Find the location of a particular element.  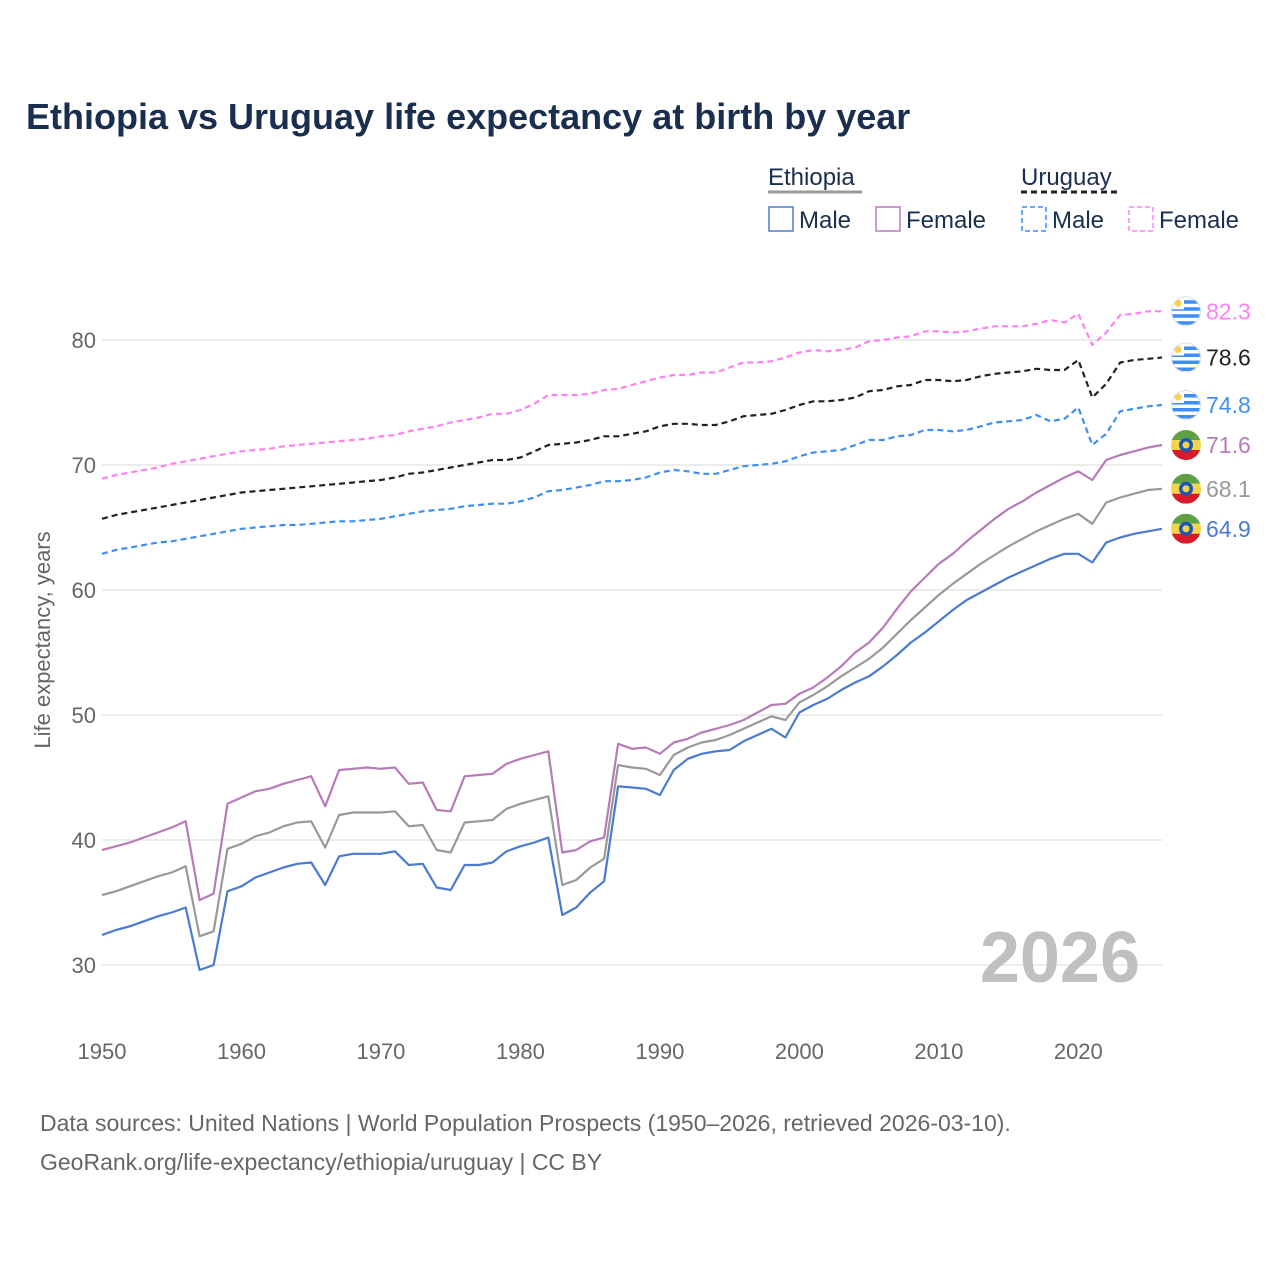

line-uru-female is located at coordinates (631, 395).